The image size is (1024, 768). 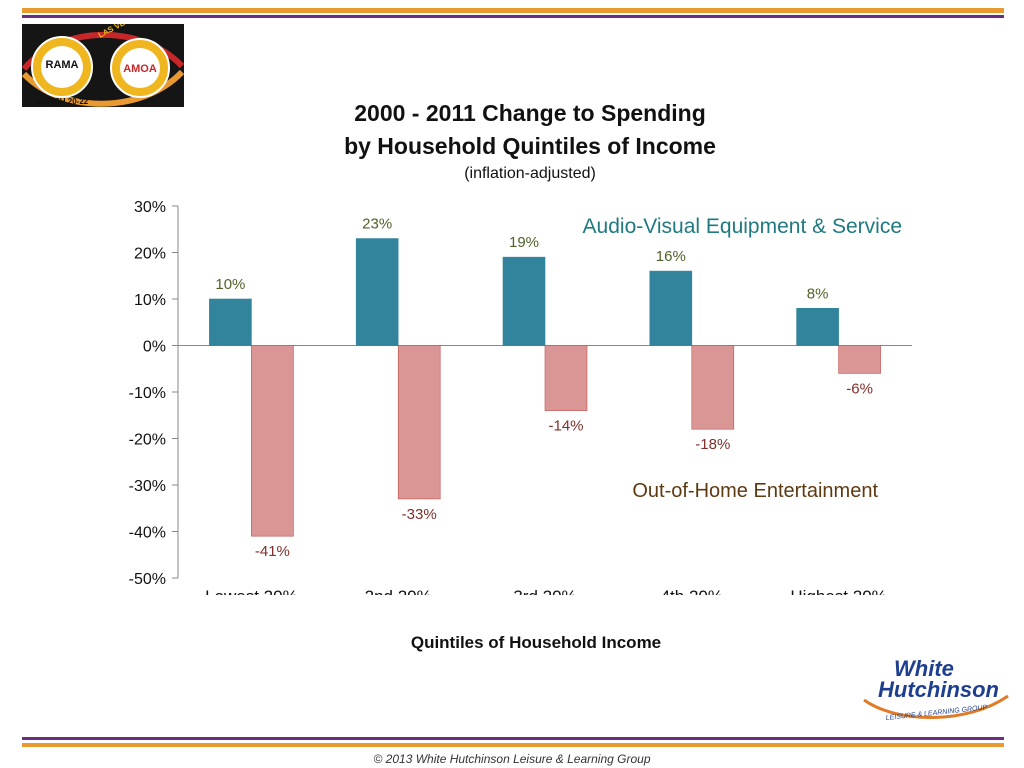 What do you see at coordinates (513, 738) in the screenshot?
I see `bottom-rule-purple` at bounding box center [513, 738].